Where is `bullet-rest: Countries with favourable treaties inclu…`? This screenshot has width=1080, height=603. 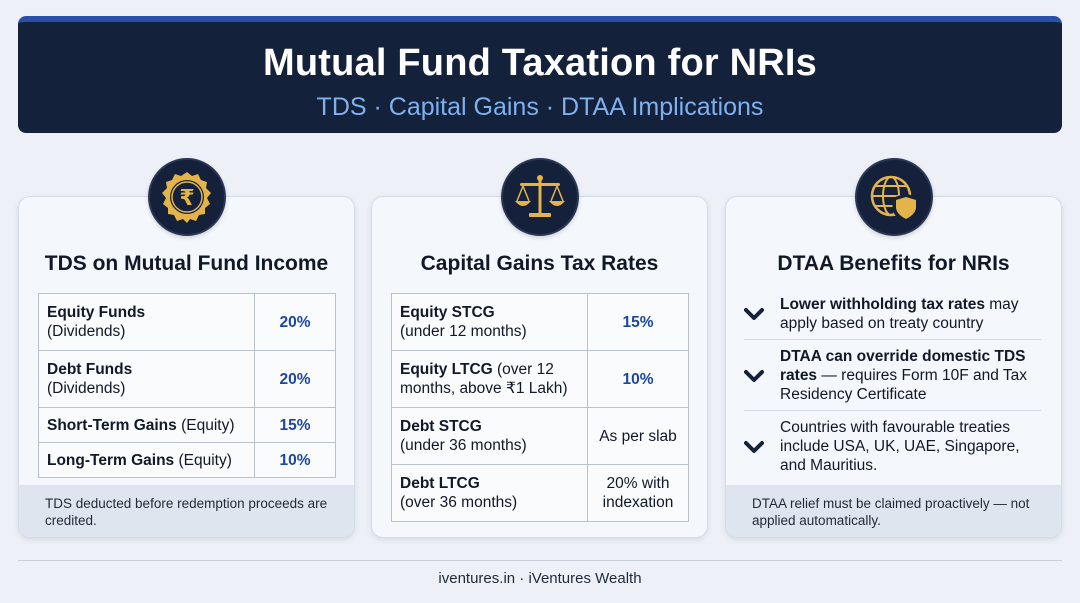 bullet-rest: Countries with favourable treaties inclu… is located at coordinates (900, 446).